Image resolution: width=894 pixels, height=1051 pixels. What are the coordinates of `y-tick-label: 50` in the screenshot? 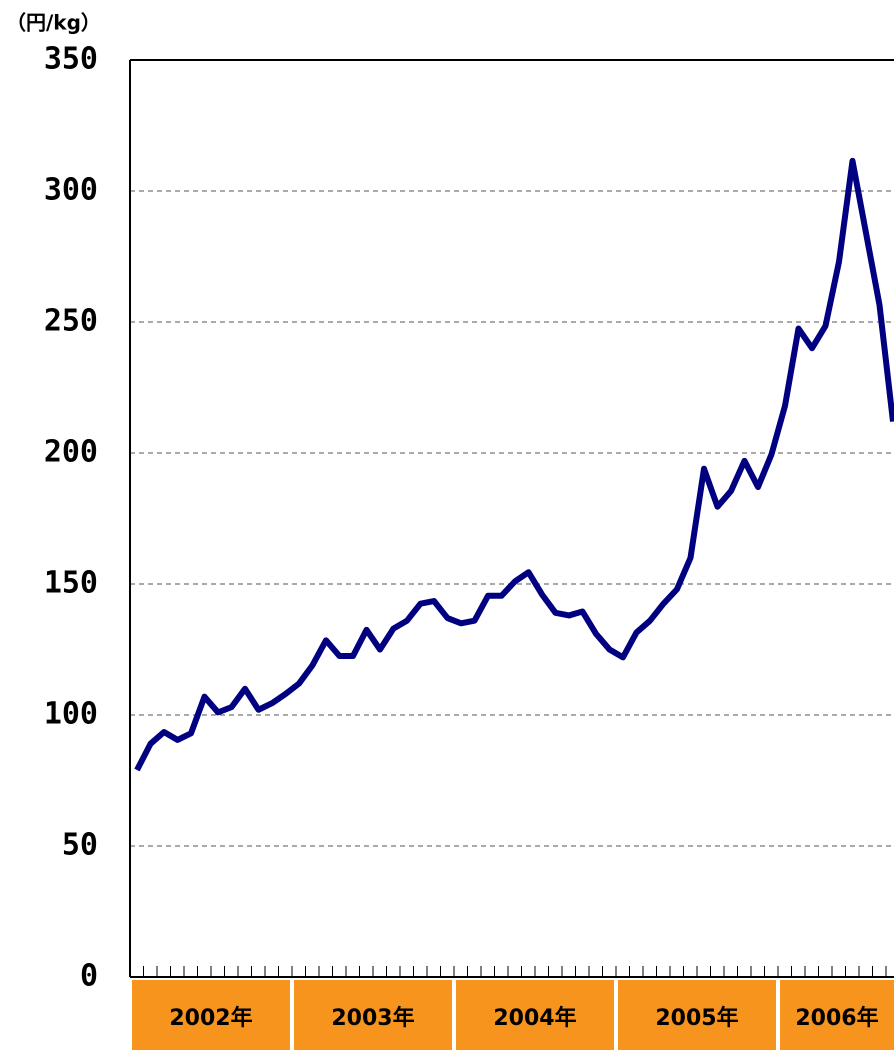 It's located at (80, 845).